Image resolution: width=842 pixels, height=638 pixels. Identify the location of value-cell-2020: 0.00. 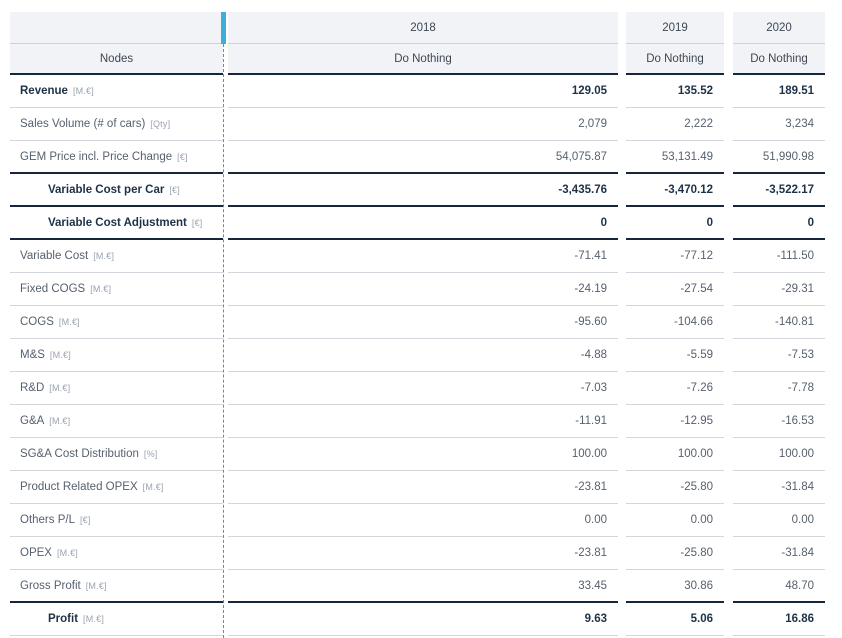
(779, 520).